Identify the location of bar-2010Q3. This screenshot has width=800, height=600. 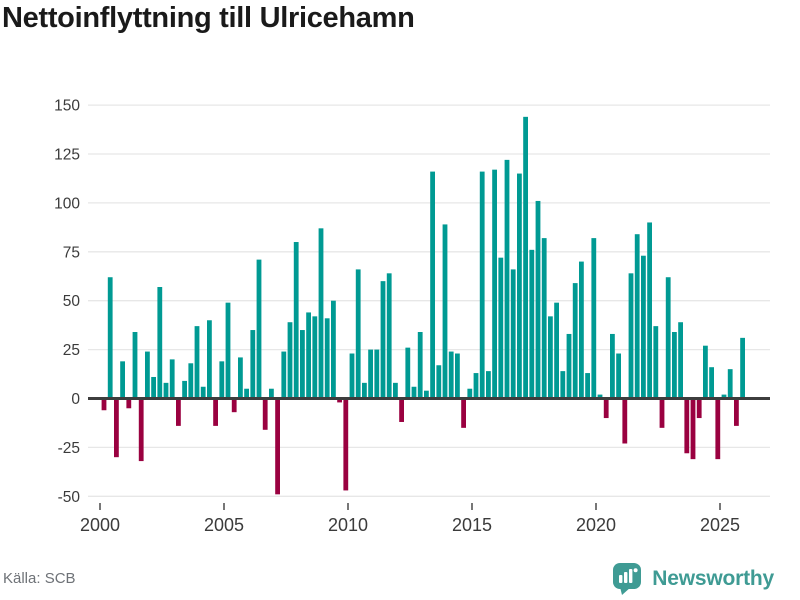
(364, 390).